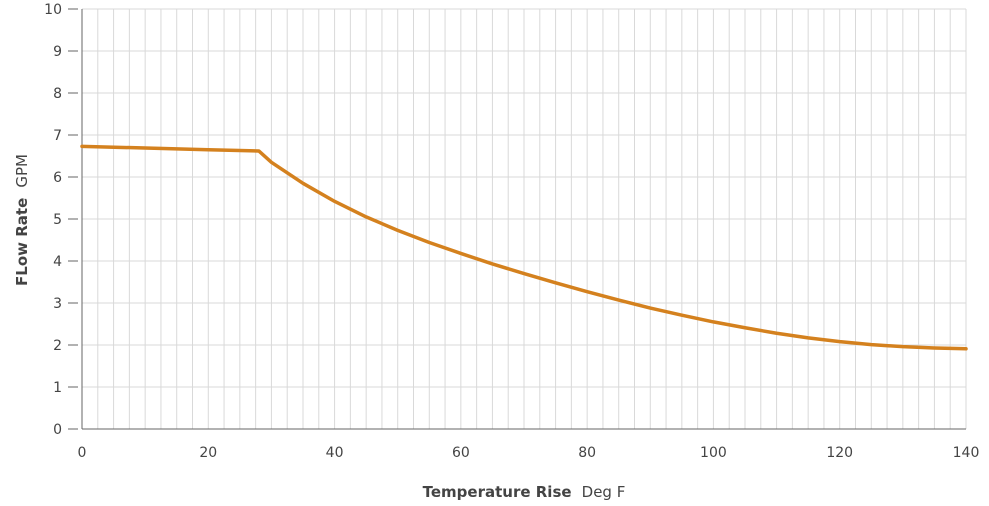 This screenshot has height=506, width=989. What do you see at coordinates (587, 453) in the screenshot?
I see `x-tick-label: 80` at bounding box center [587, 453].